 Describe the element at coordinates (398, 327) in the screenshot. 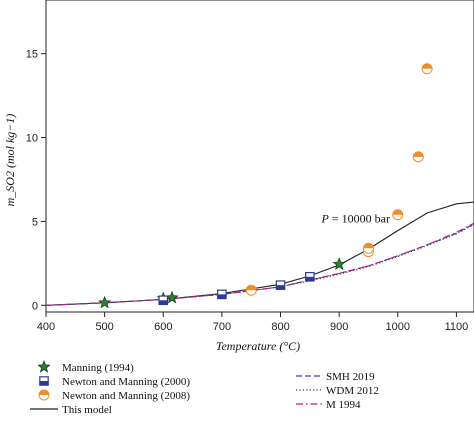

I see `x-tick-label: 1000` at that location.